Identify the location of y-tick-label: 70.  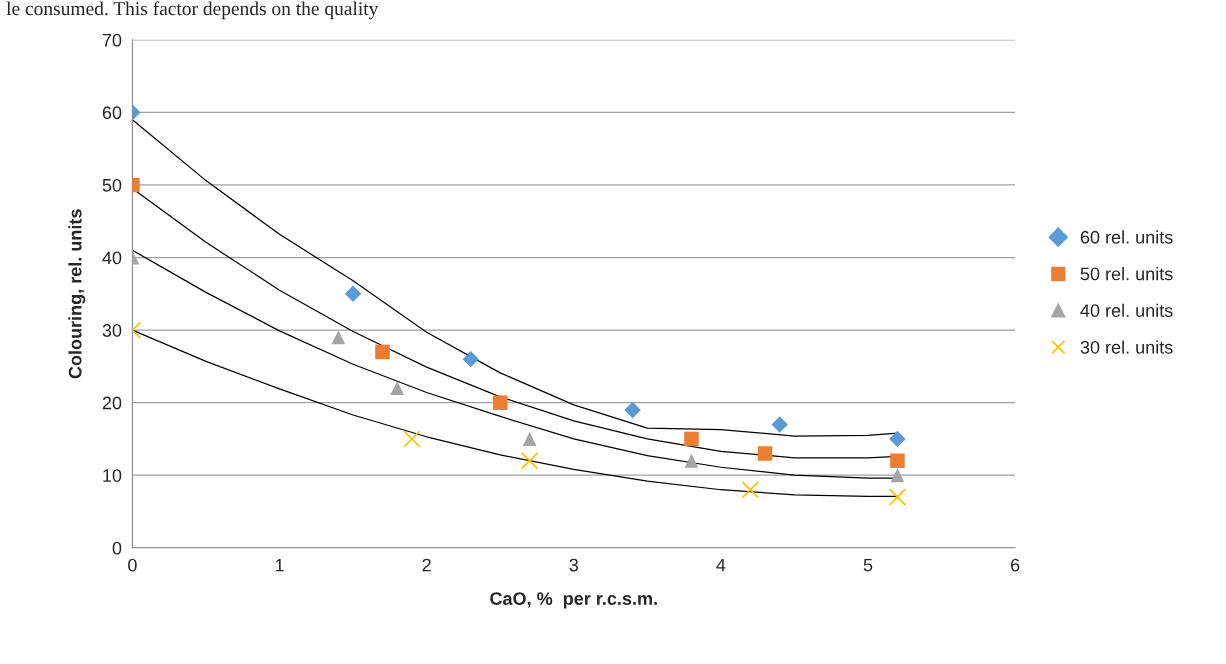
(112, 40).